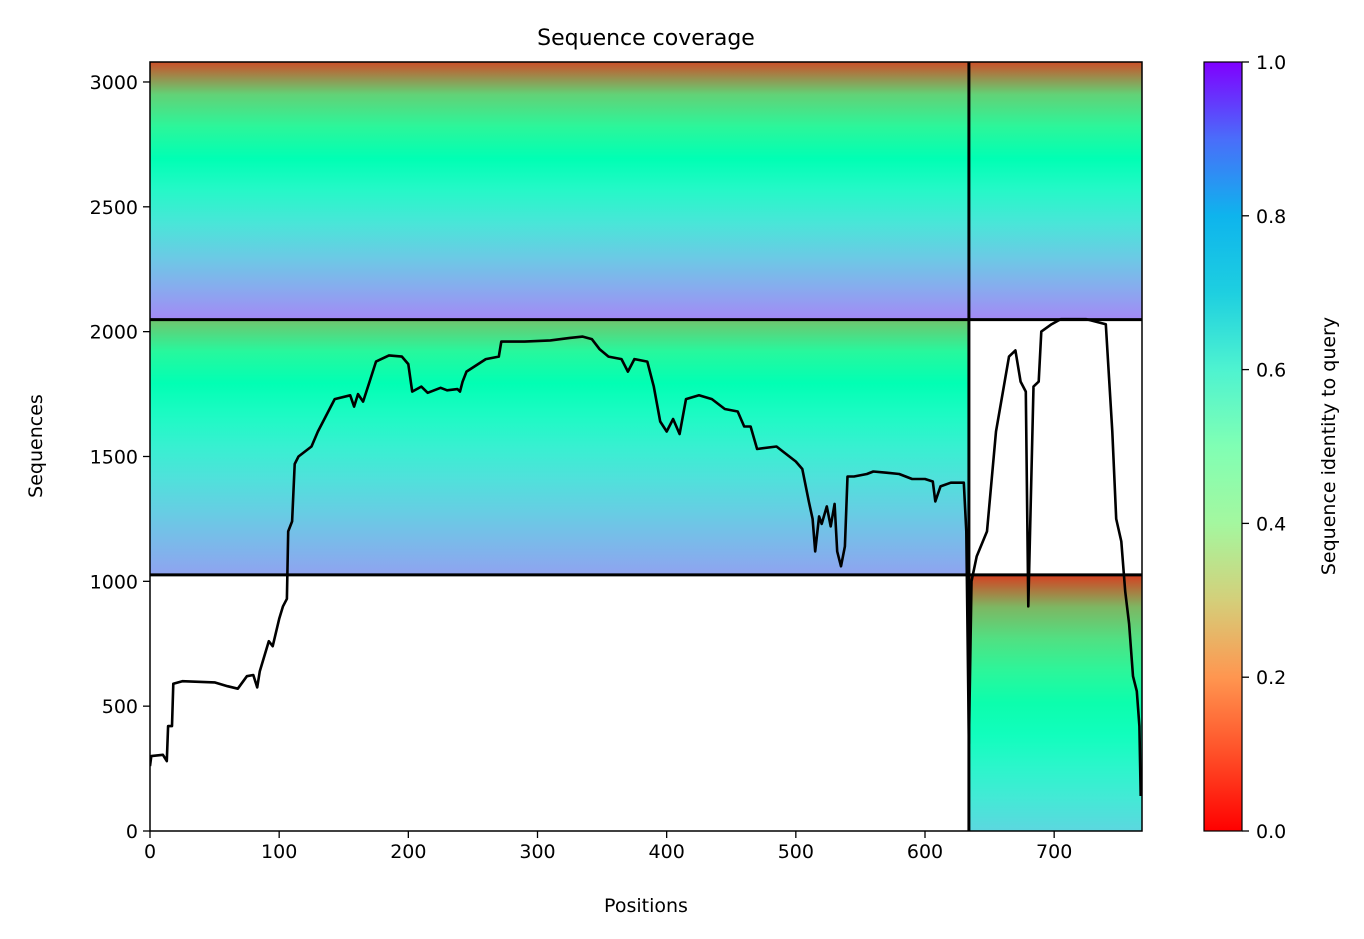 This screenshot has width=1364, height=939. I want to click on chart-title: Sequence coverage, so click(646, 38).